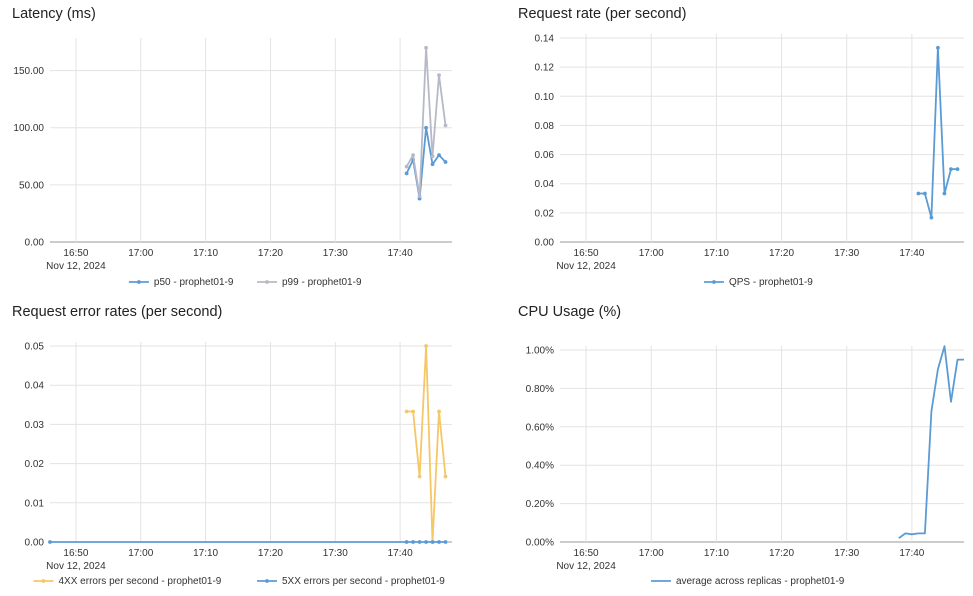 Image resolution: width=973 pixels, height=596 pixels. What do you see at coordinates (545, 39) in the screenshot?
I see `y-tick-label: 0.14` at bounding box center [545, 39].